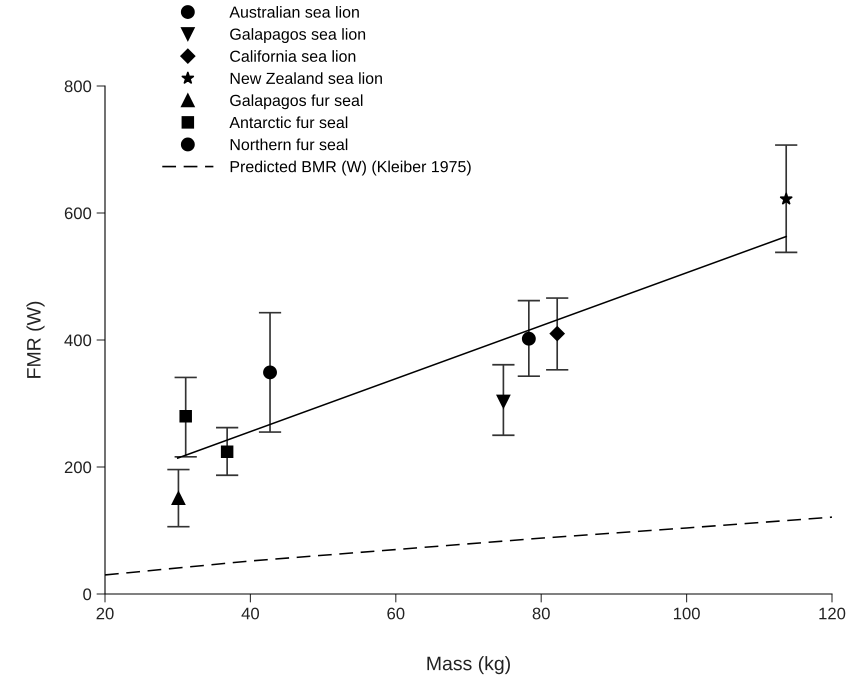 This screenshot has height=678, width=848. What do you see at coordinates (541, 614) in the screenshot?
I see `x-tick-label: 80` at bounding box center [541, 614].